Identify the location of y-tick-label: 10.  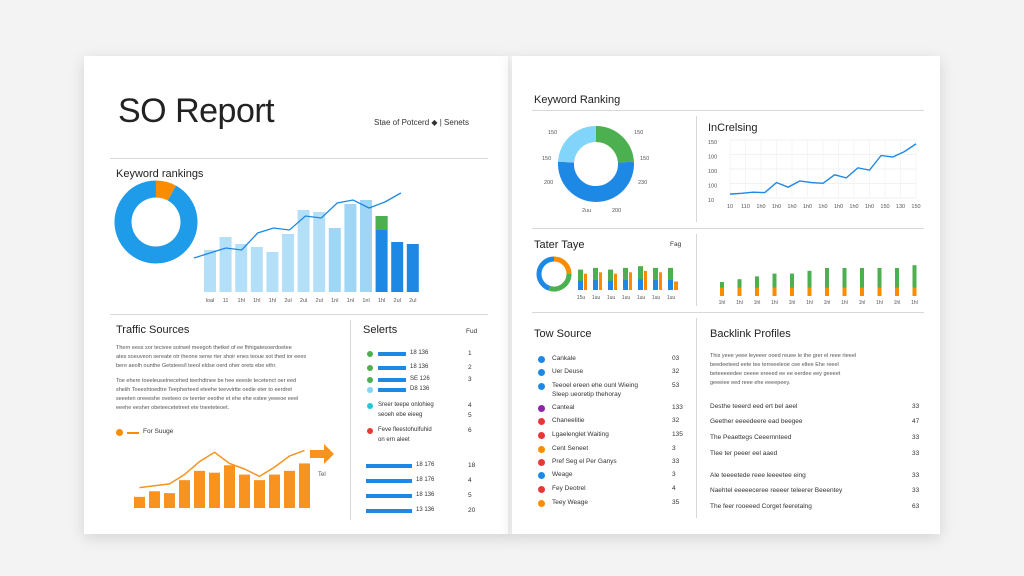
(711, 201).